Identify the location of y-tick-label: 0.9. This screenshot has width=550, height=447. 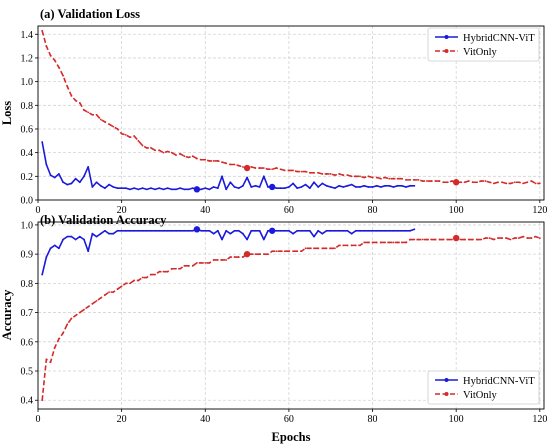
(27, 255).